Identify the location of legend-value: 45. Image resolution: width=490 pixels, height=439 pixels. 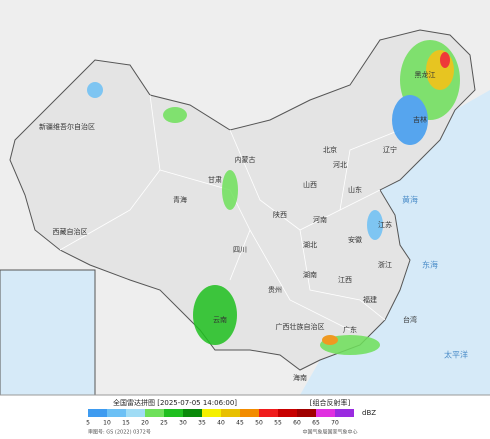
(240, 423).